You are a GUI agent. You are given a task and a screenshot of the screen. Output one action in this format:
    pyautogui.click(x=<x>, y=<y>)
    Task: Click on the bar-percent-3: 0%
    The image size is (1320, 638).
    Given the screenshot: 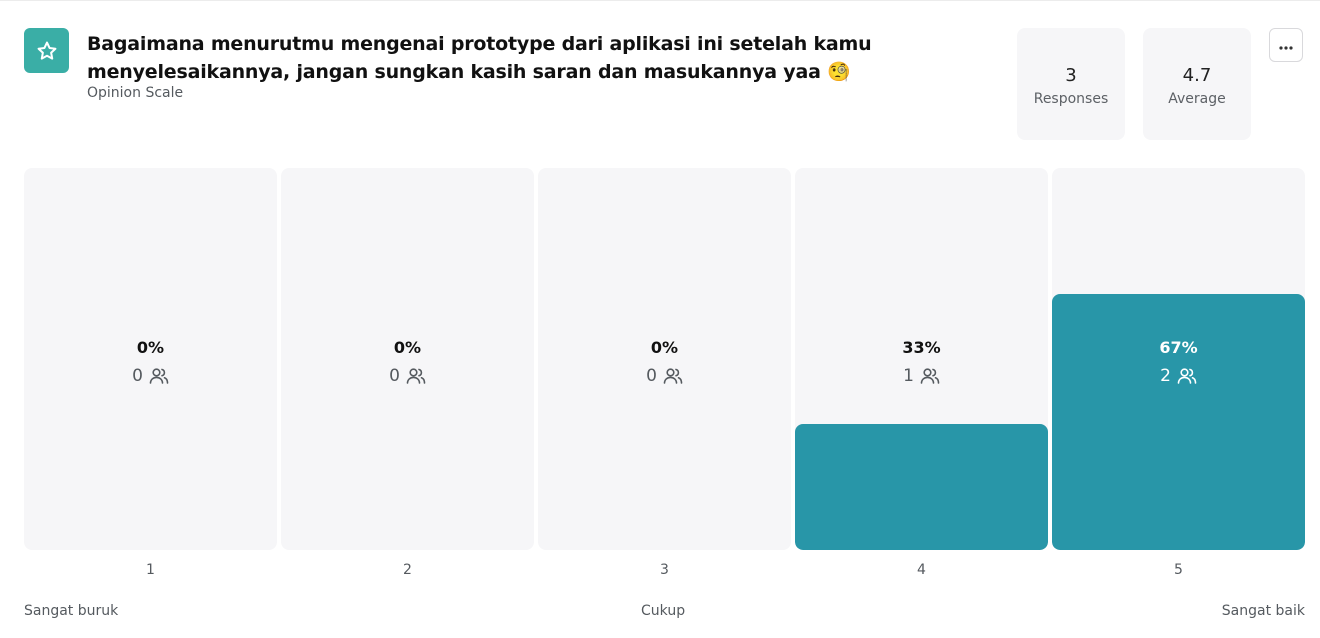 What is the action you would take?
    pyautogui.click(x=664, y=347)
    